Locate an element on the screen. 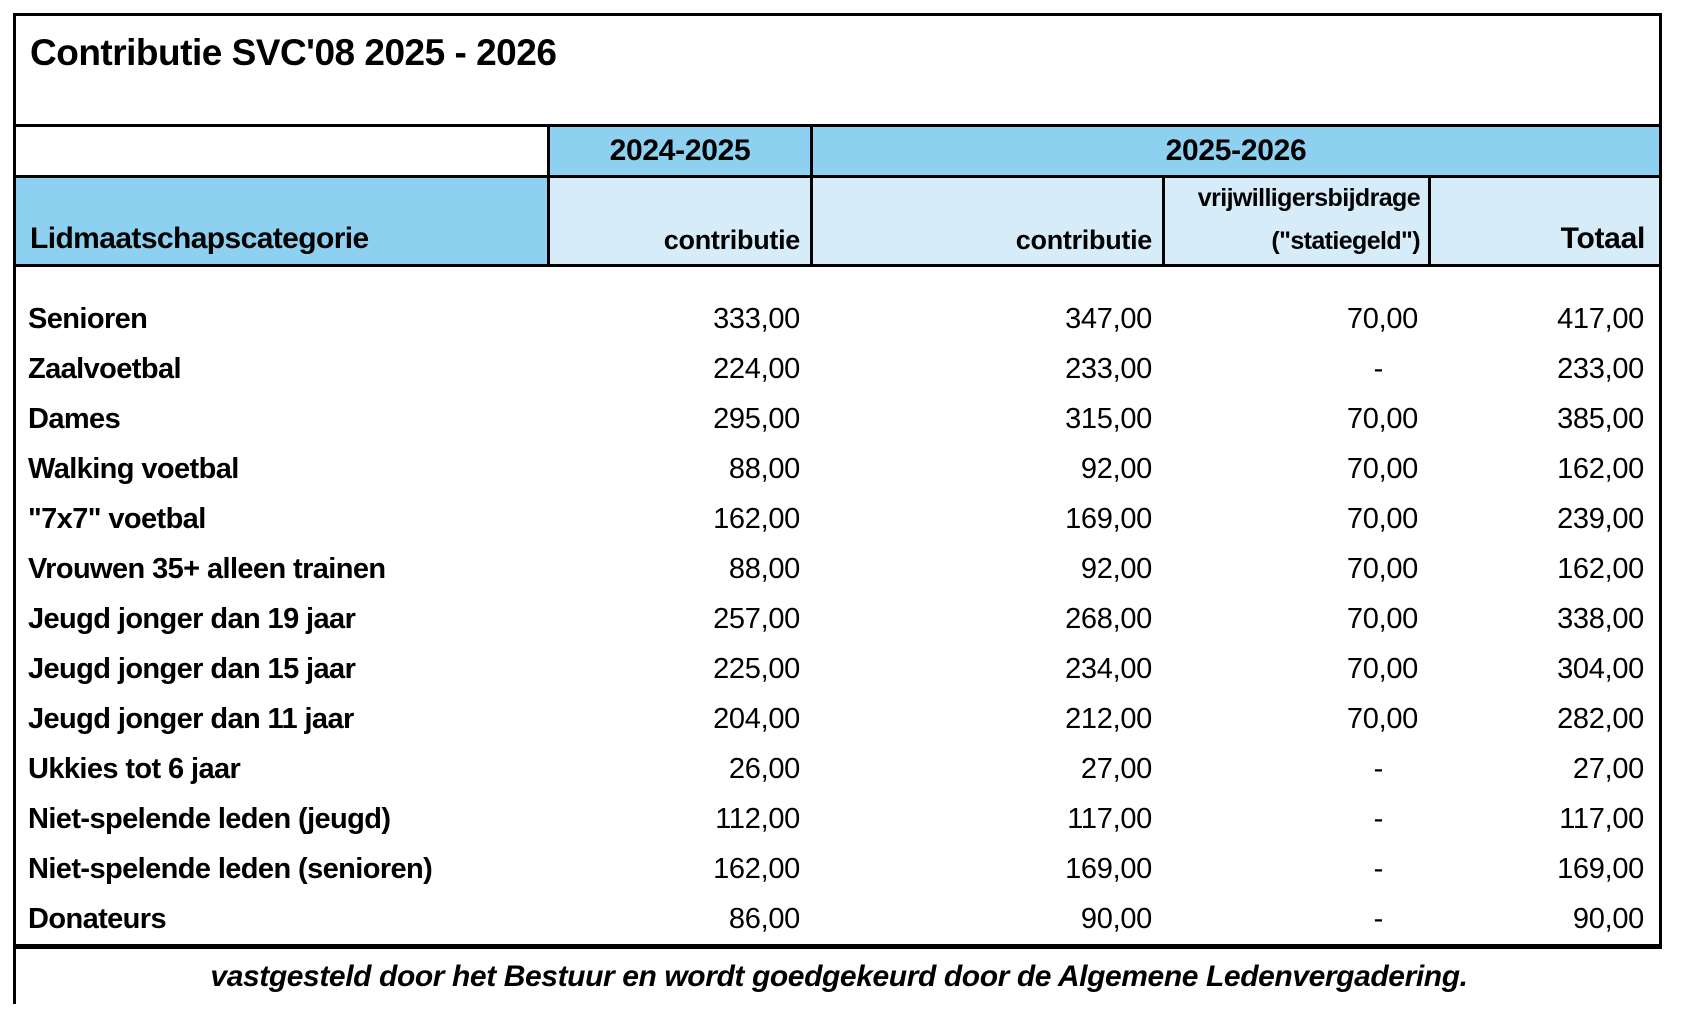  row-category-label: Niet-spelende leden (senioren) is located at coordinates (230, 868).